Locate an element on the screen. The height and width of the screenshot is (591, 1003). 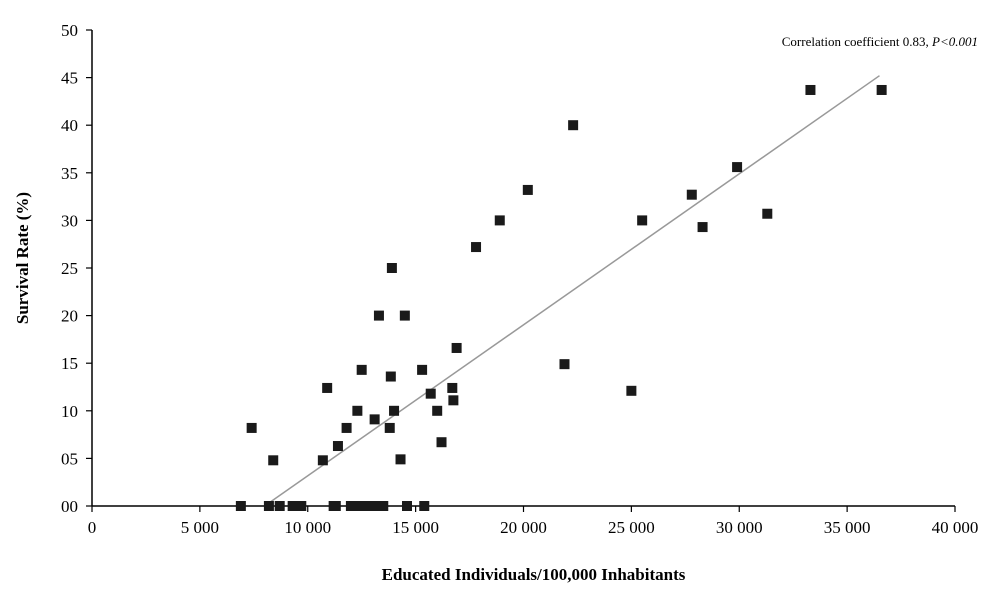
y-tick-label: 10 is located at coordinates (69, 411).